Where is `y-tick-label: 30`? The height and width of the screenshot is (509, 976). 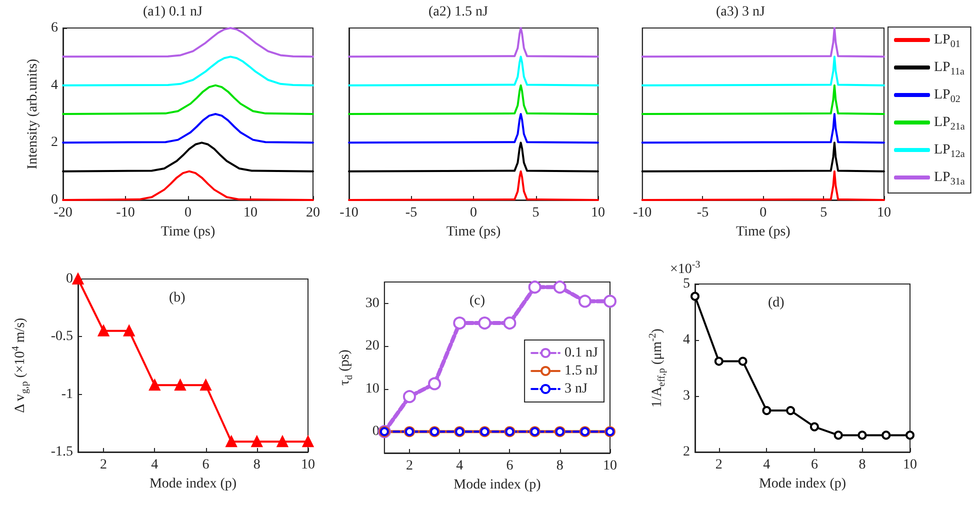 y-tick-label: 30 is located at coordinates (372, 303).